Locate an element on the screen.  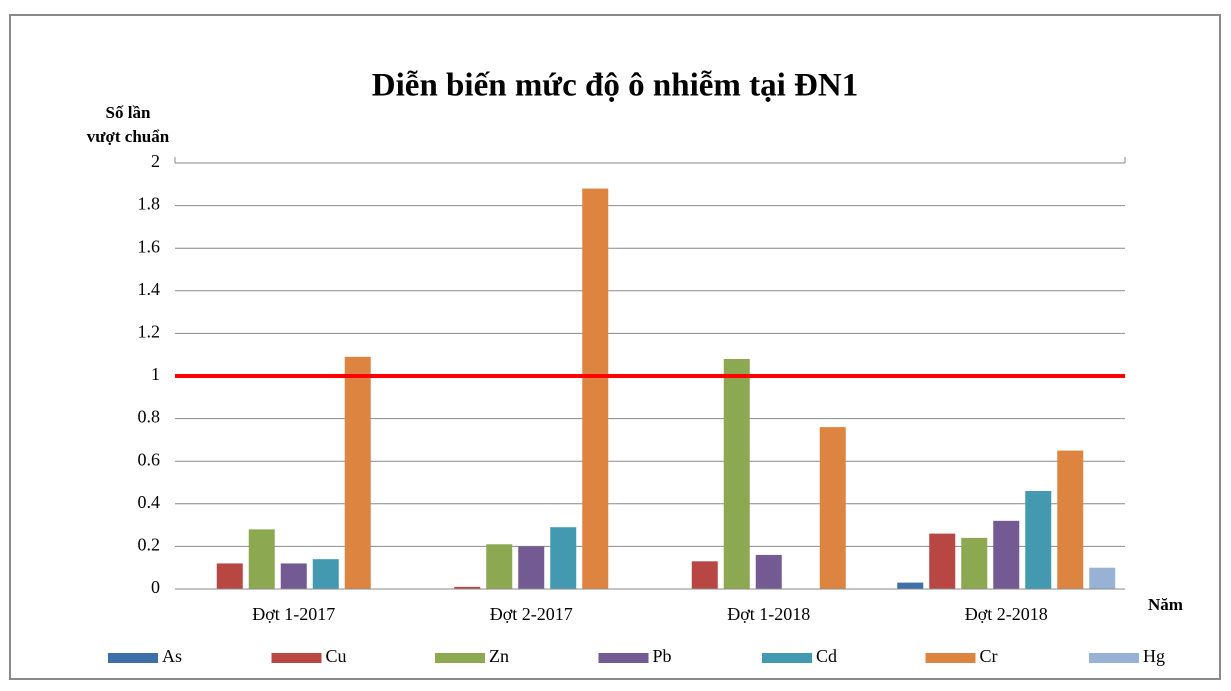
legend-label: Hg is located at coordinates (1154, 656).